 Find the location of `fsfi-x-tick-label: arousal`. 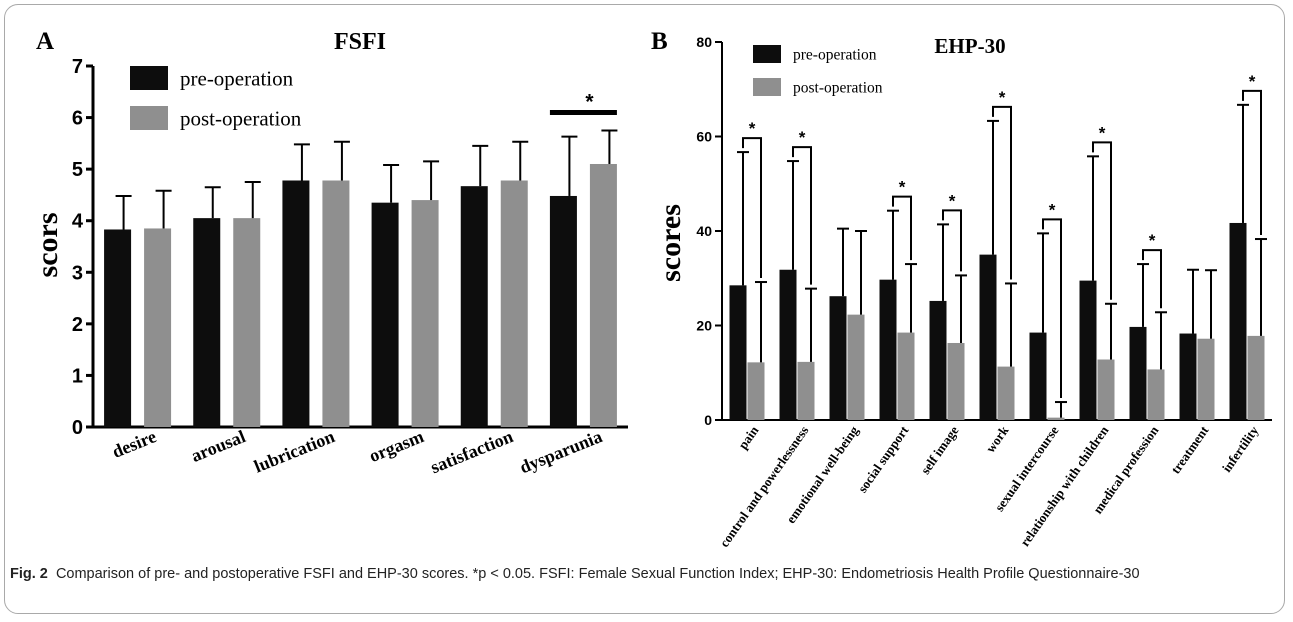

fsfi-x-tick-label: arousal is located at coordinates (218, 446).